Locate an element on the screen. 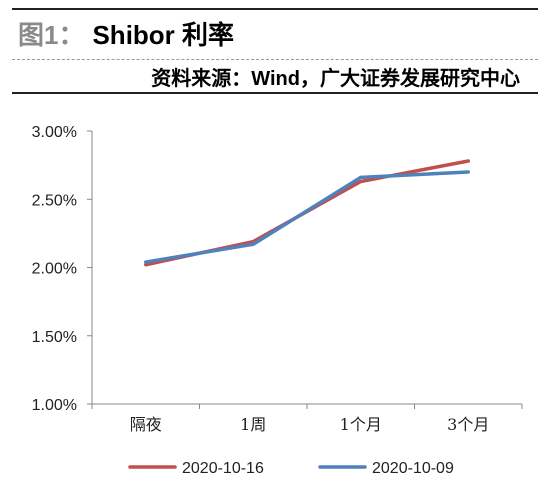  figure-prefix: 图1： is located at coordinates (51, 35).